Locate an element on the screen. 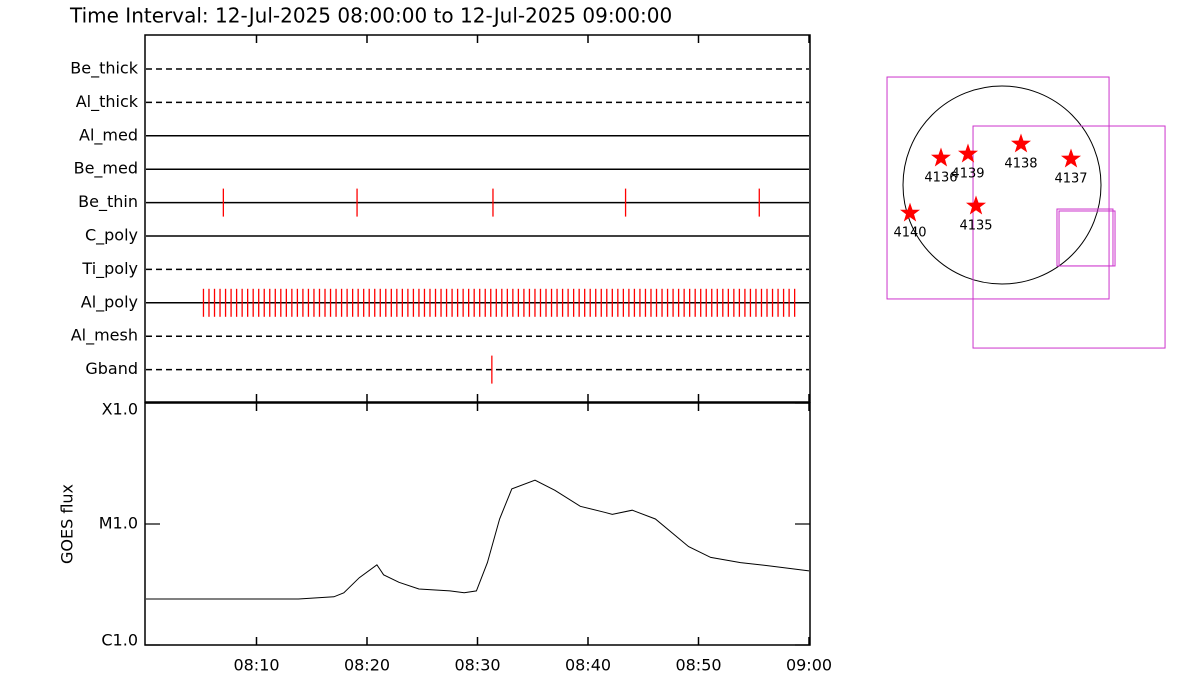 This screenshot has width=1200, height=700. active-region-label: 4137 is located at coordinates (1070, 179).